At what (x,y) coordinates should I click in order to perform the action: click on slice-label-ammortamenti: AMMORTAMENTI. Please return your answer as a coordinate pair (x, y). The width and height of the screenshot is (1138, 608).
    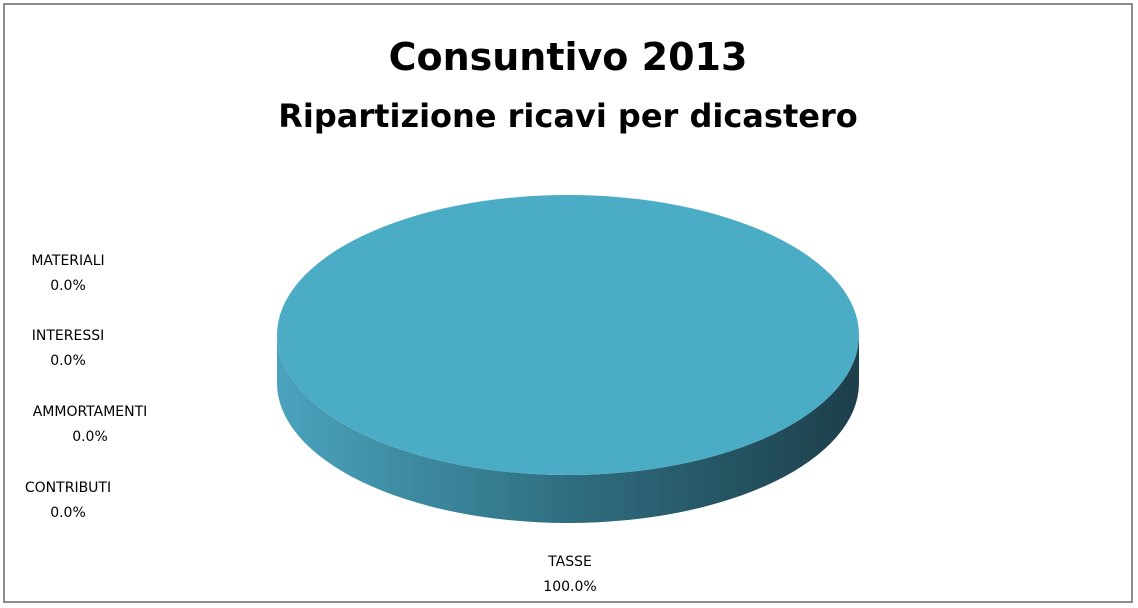
    Looking at the image, I should click on (90, 412).